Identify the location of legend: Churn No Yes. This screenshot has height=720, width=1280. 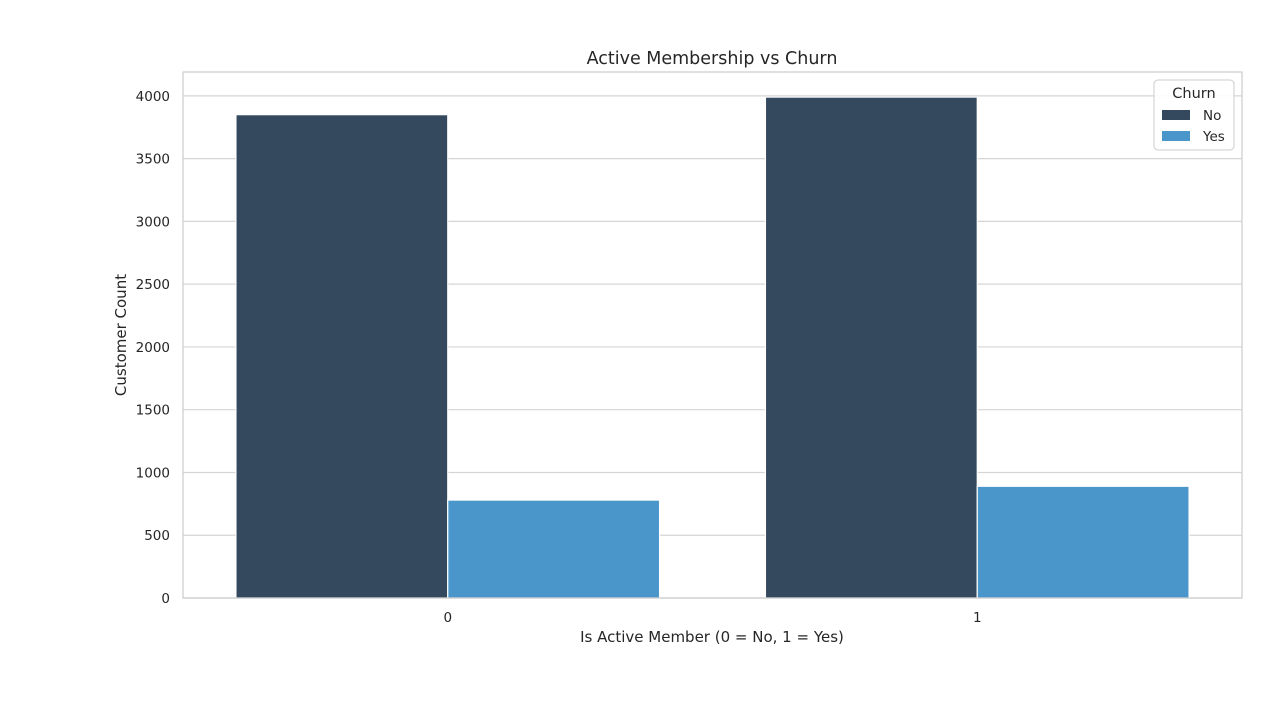
(1194, 115).